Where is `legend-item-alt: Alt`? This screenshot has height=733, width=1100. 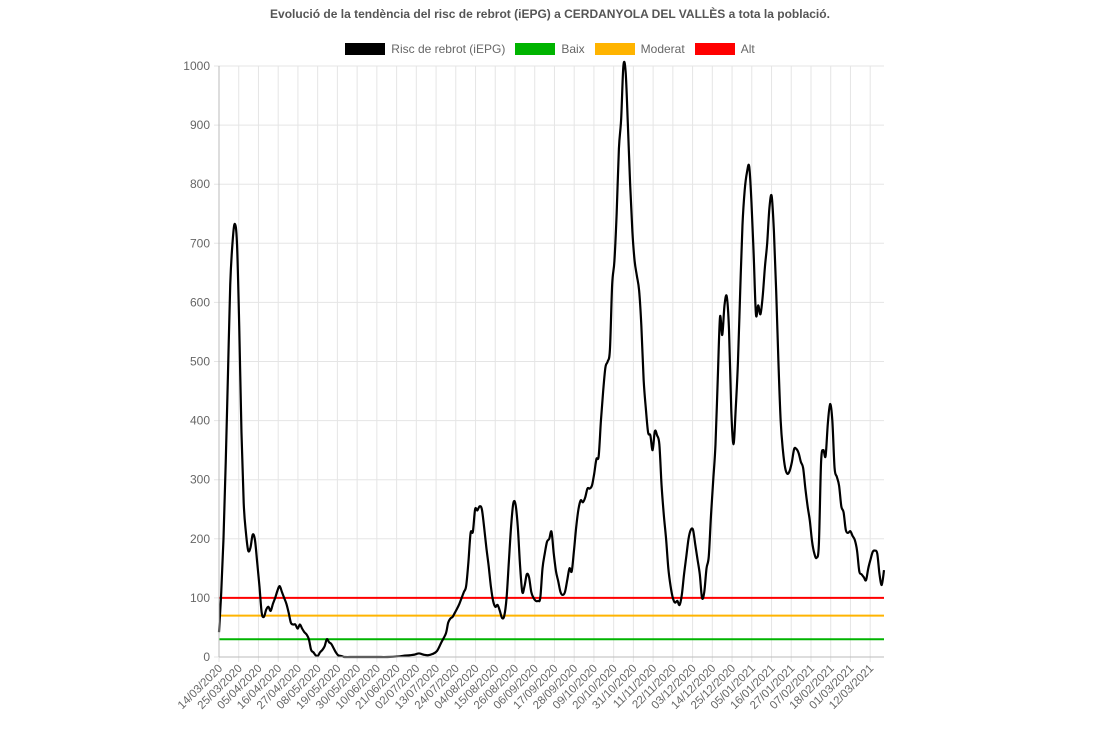 legend-item-alt: Alt is located at coordinates (724, 49).